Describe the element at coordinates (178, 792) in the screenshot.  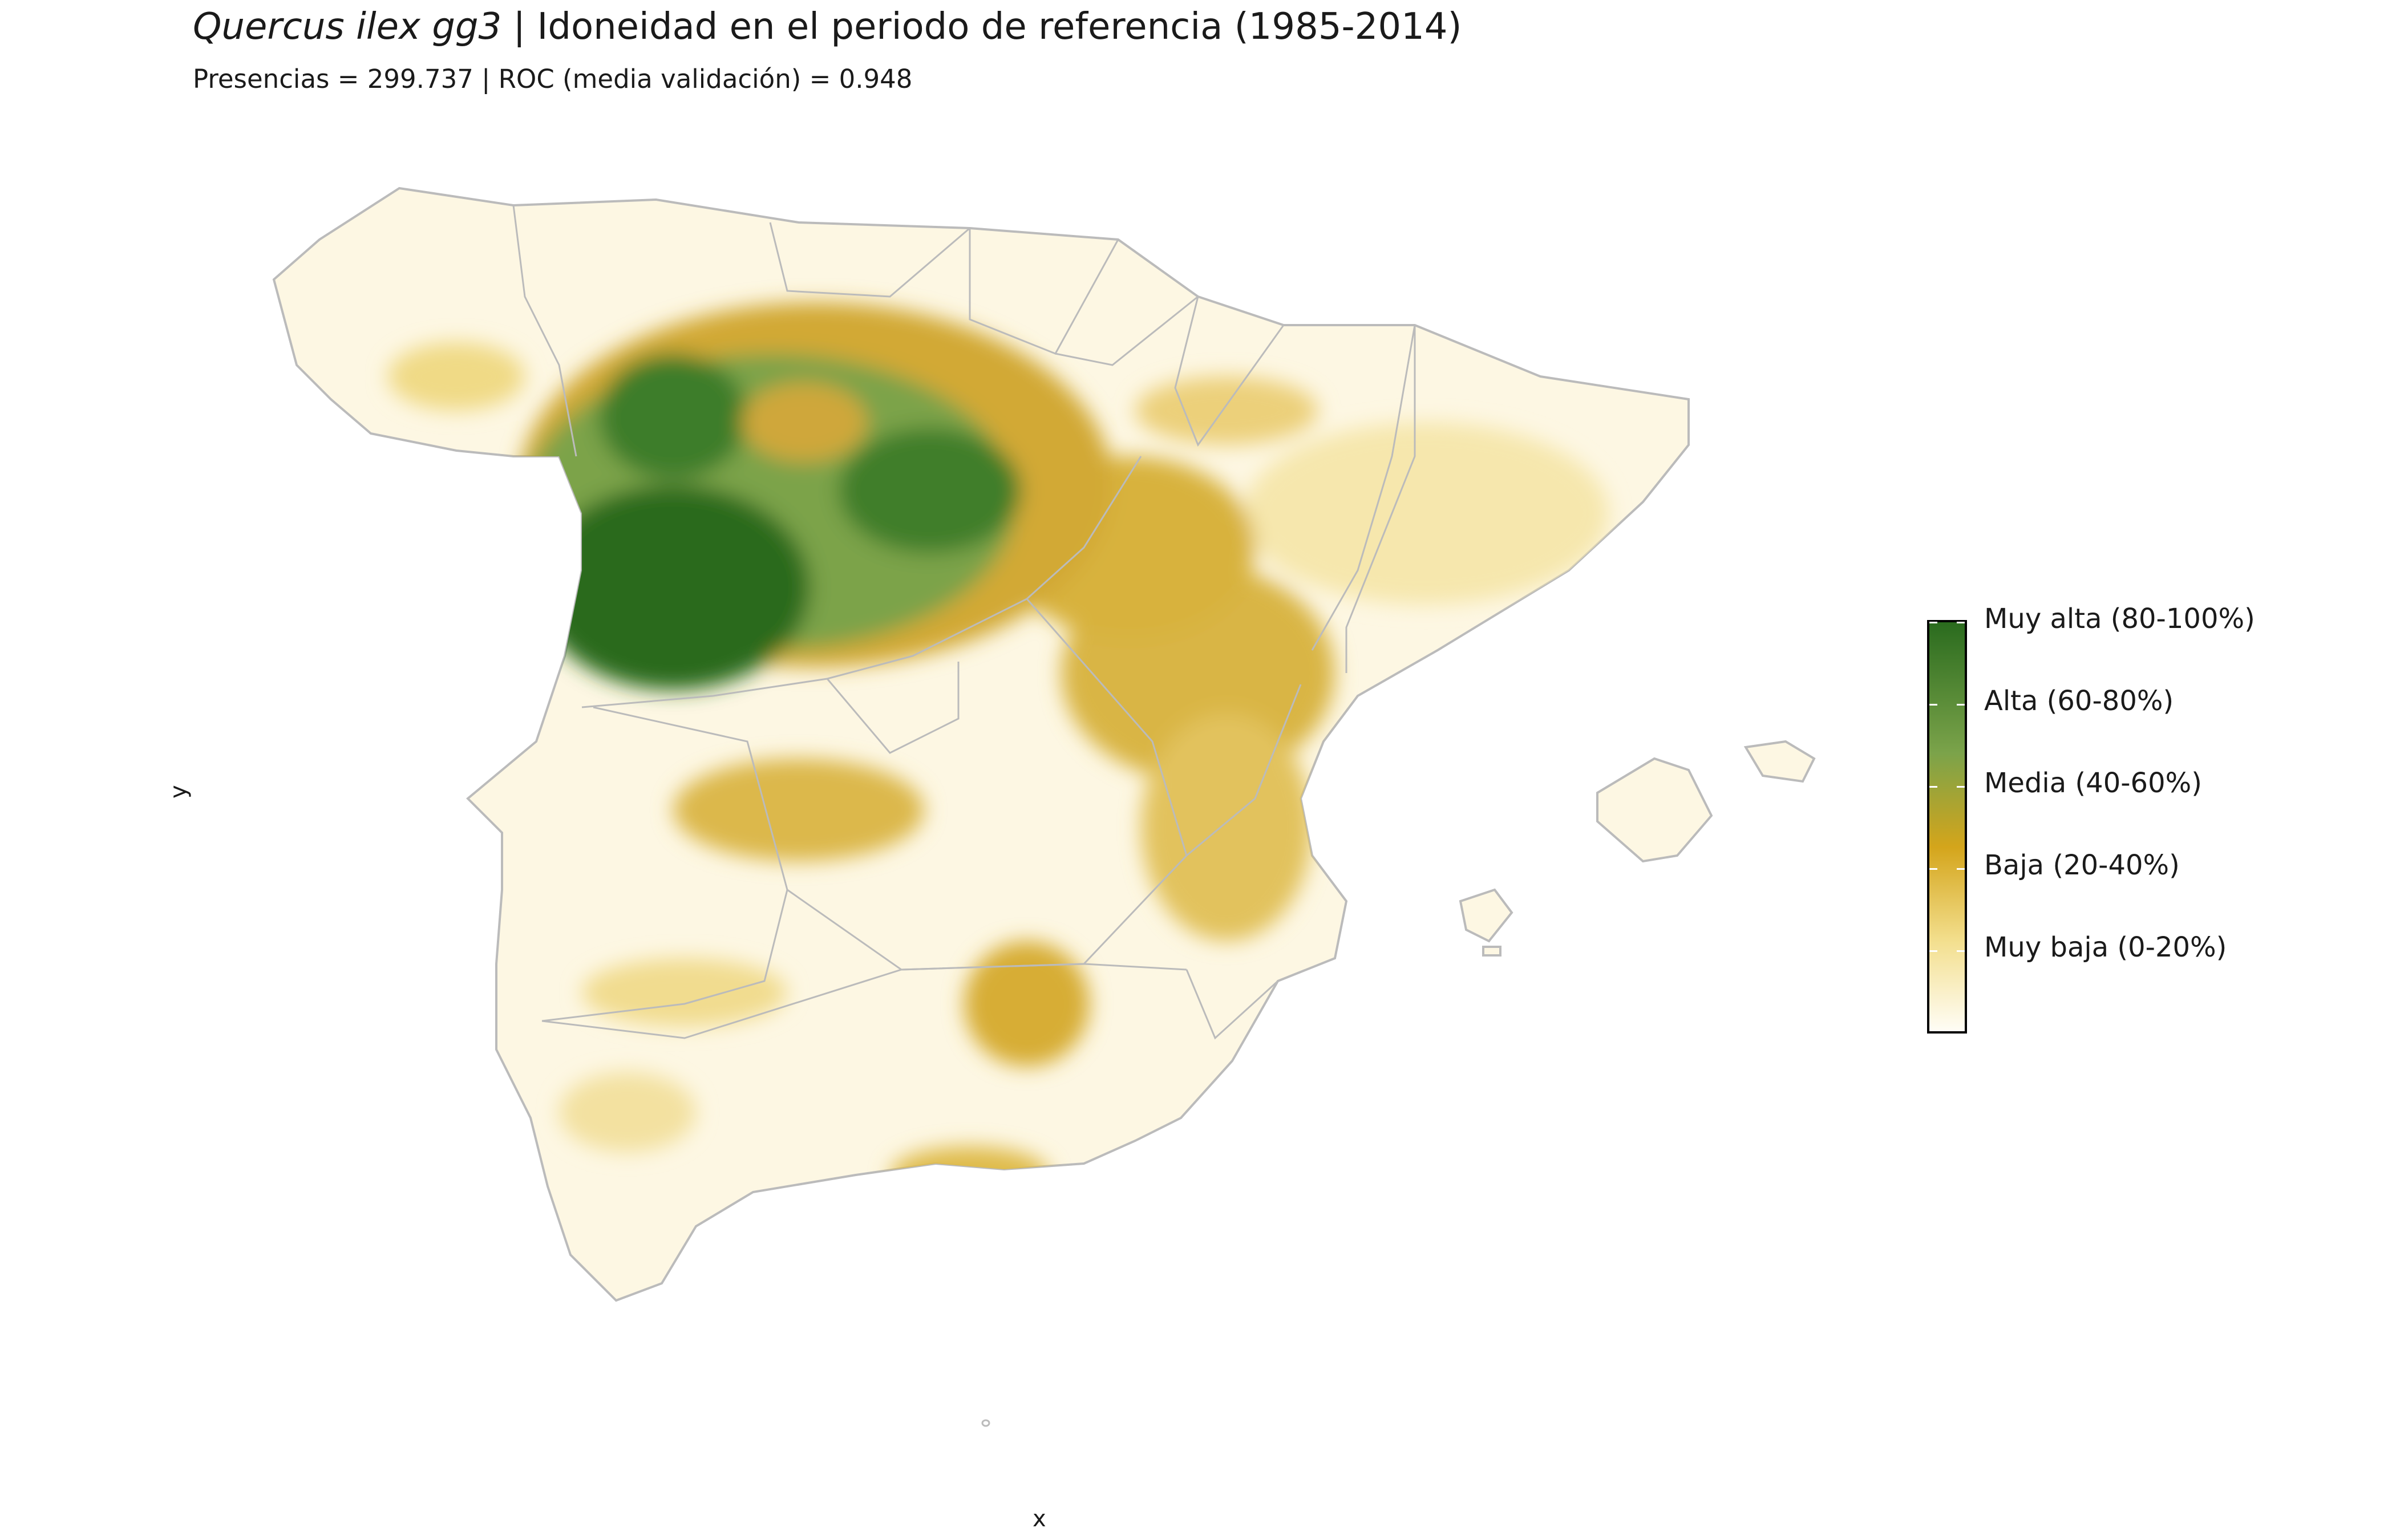
I see `y-axis-label: y` at that location.